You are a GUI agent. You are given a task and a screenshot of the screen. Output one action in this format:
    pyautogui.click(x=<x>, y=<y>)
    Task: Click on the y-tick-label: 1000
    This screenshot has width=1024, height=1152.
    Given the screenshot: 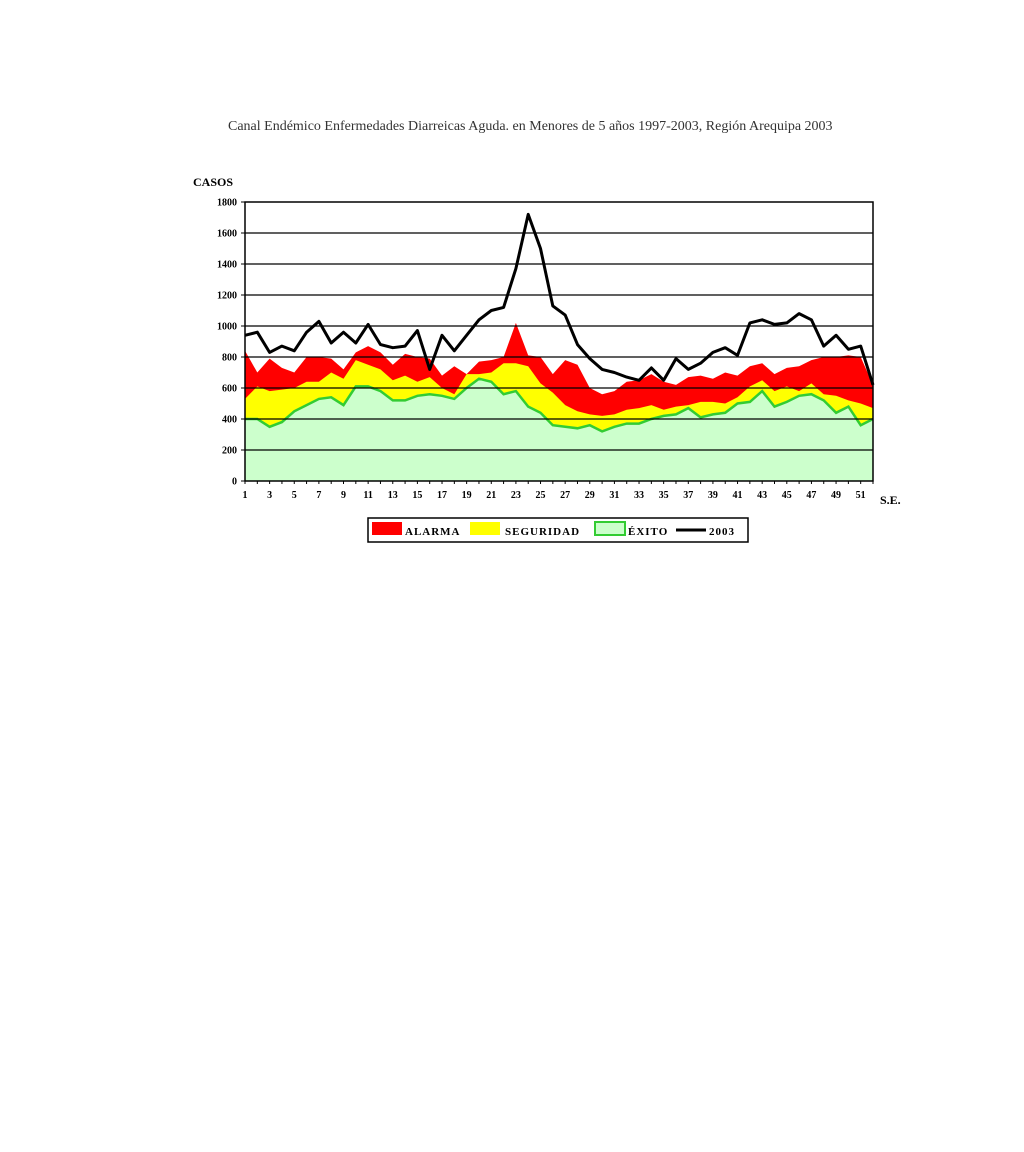 What is the action you would take?
    pyautogui.click(x=227, y=327)
    